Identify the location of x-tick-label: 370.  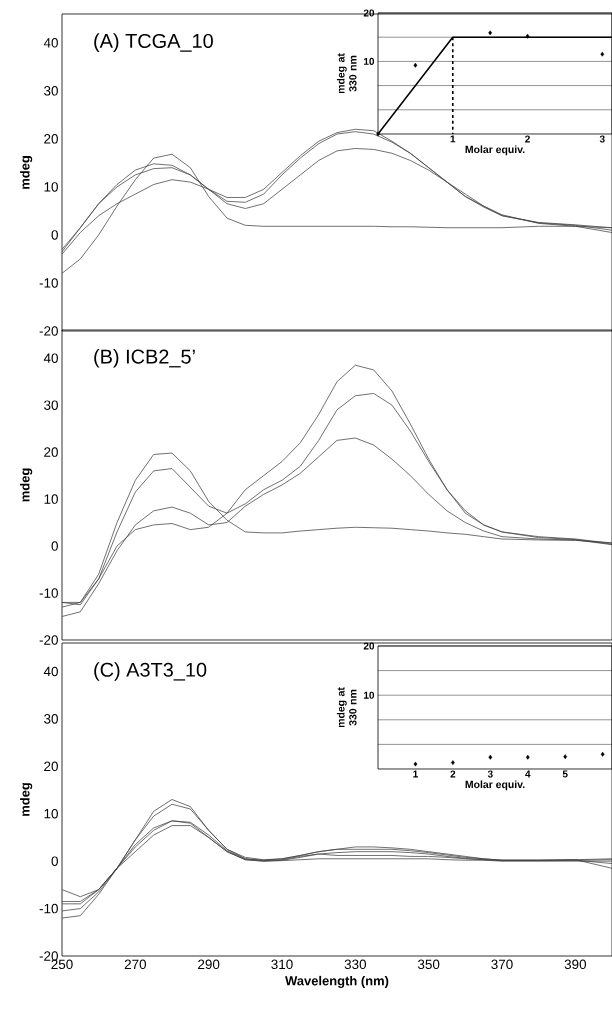
(502, 964).